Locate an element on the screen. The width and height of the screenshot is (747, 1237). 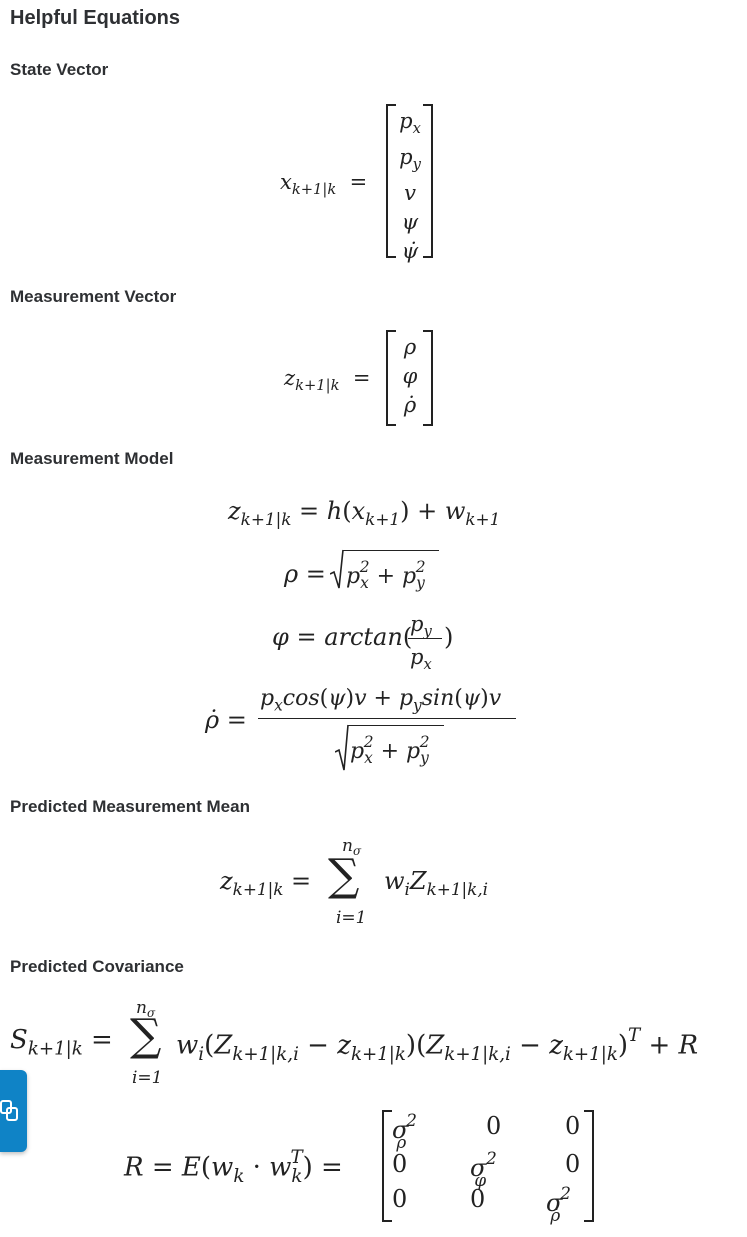
measurement-model-heading: Measurement Model is located at coordinates (92, 458).